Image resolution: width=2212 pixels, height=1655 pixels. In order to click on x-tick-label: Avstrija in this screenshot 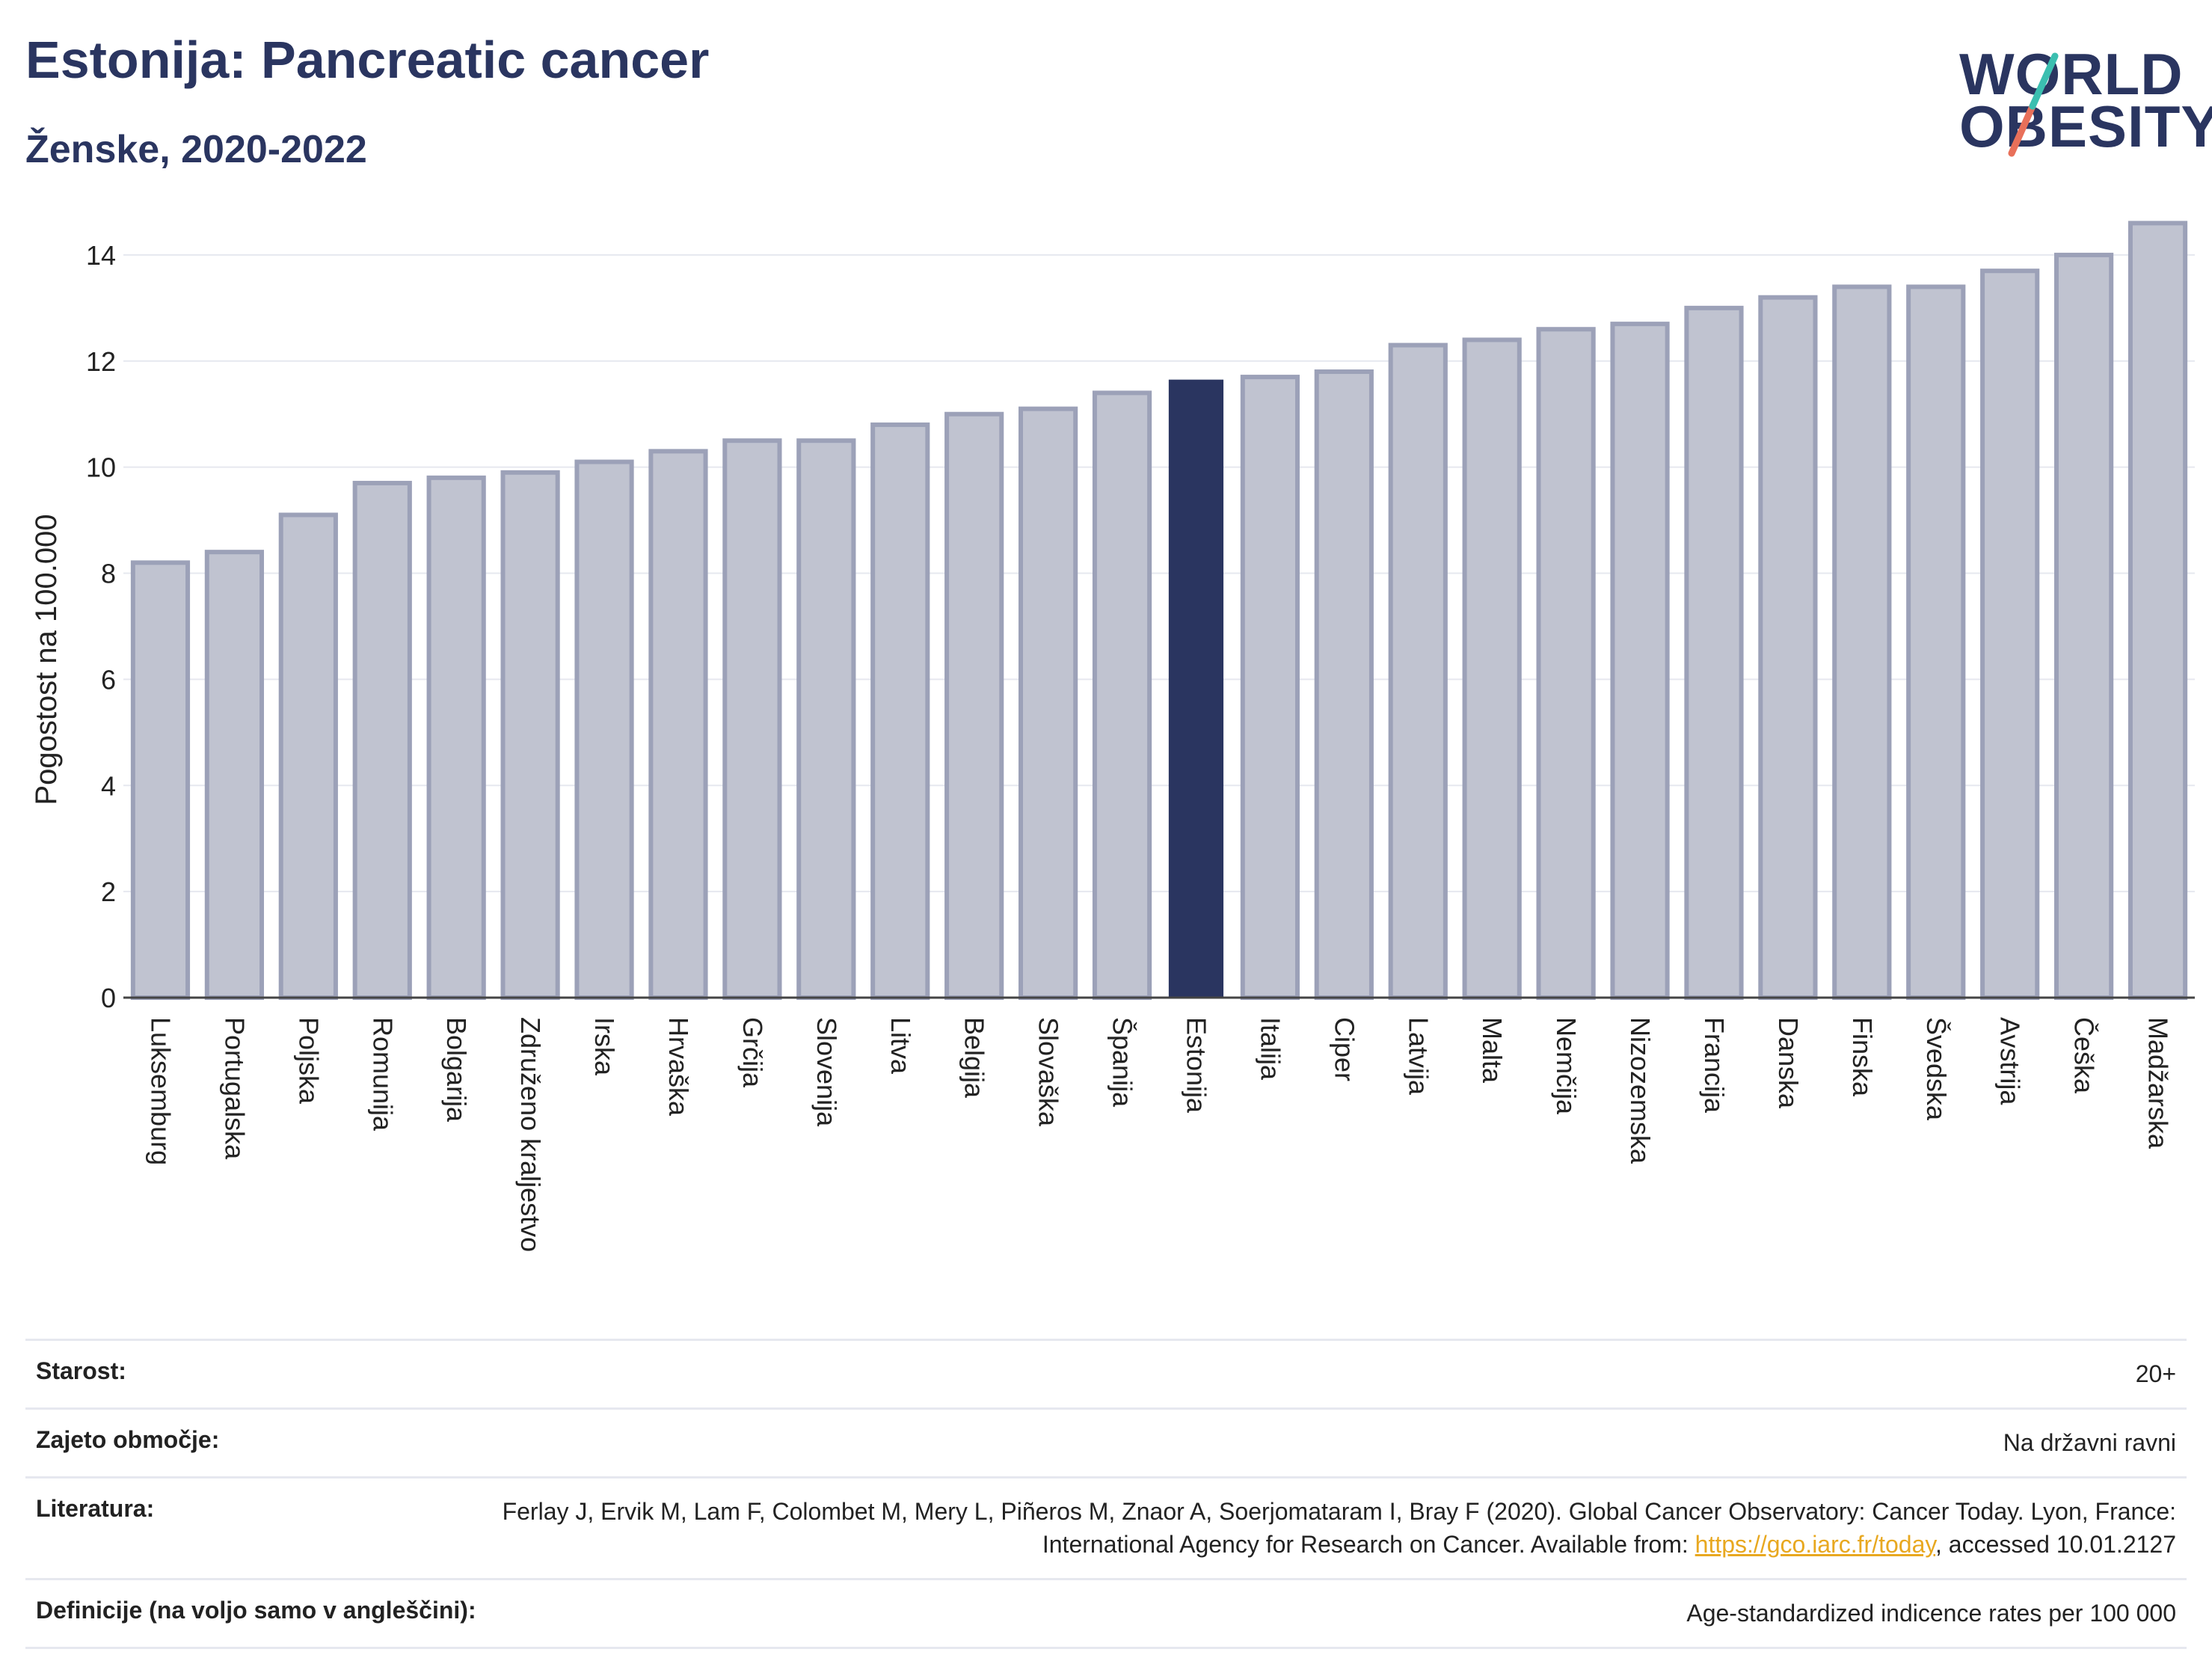, I will do `click(2010, 1061)`.